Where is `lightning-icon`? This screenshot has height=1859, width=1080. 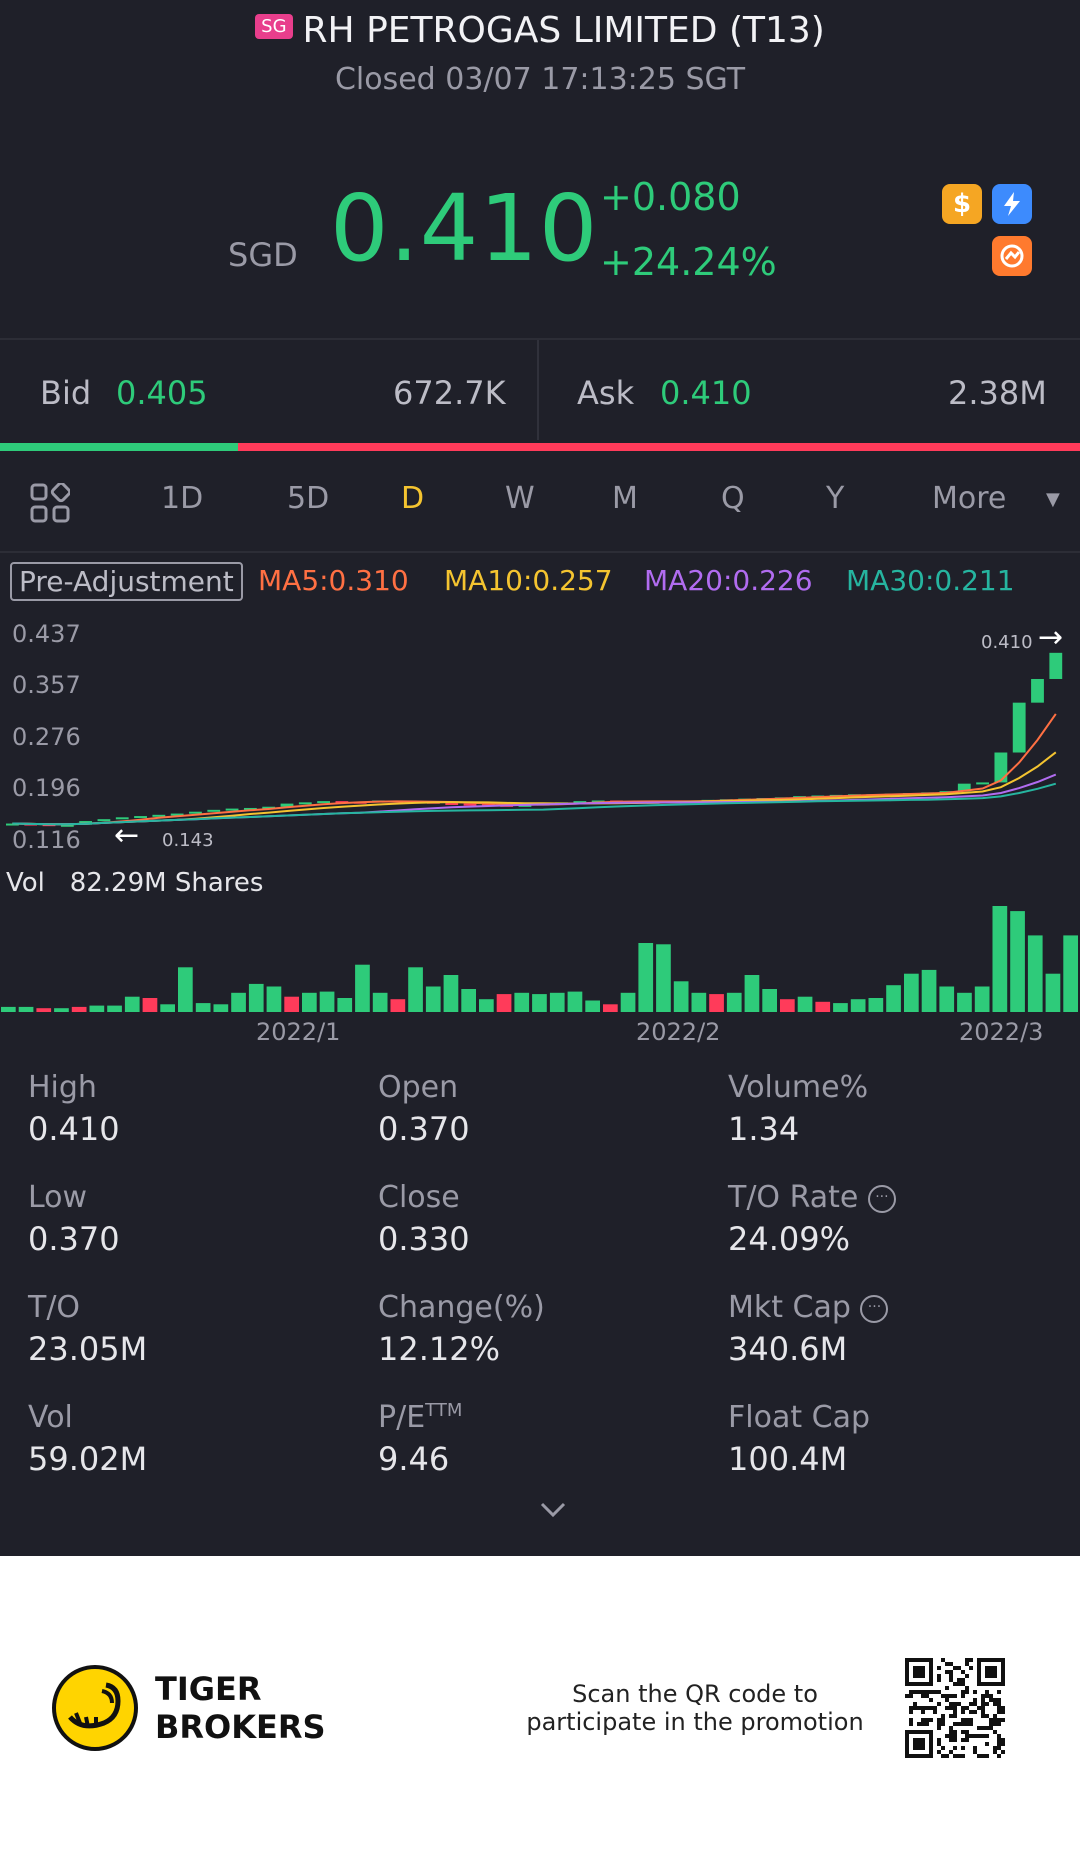
lightning-icon is located at coordinates (1012, 204).